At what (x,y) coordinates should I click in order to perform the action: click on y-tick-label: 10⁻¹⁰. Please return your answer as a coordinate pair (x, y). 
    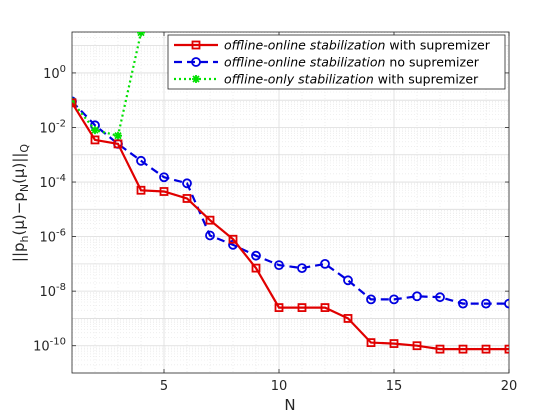
    Looking at the image, I should click on (49, 346).